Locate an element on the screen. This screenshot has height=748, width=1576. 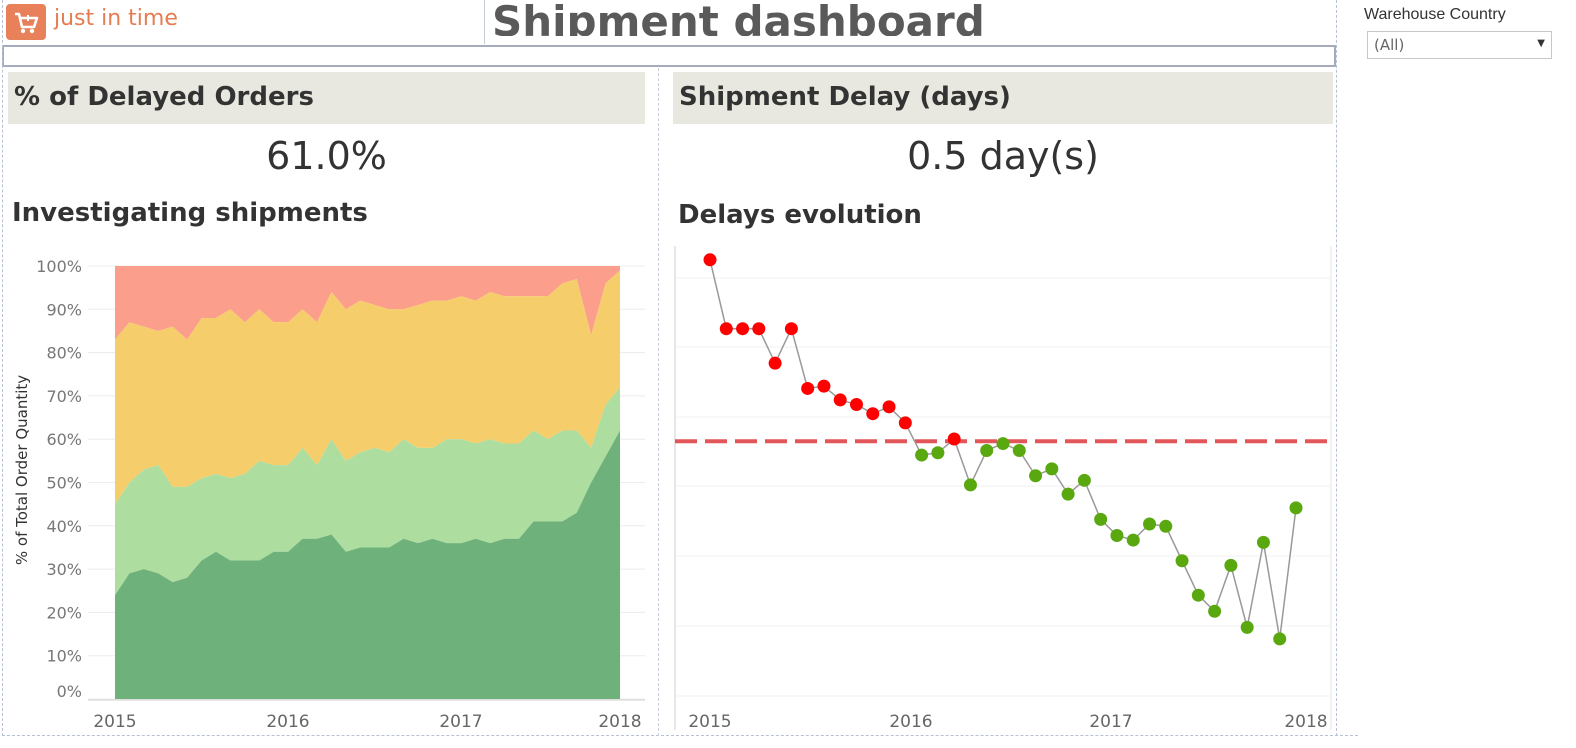
kpi-title: Shipment Delay (days) is located at coordinates (845, 97).